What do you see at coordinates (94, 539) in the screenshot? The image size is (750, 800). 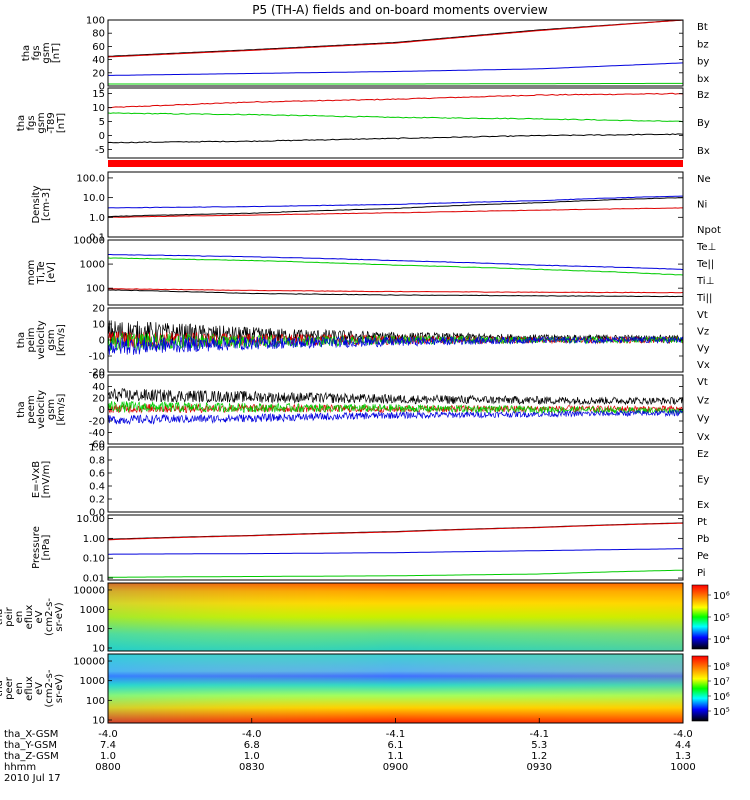 I see `y-tick-label: 1.00` at bounding box center [94, 539].